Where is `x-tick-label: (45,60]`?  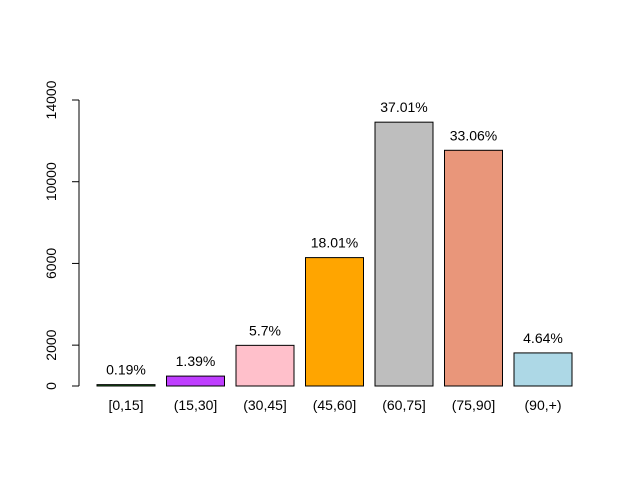 x-tick-label: (45,60] is located at coordinates (335, 405).